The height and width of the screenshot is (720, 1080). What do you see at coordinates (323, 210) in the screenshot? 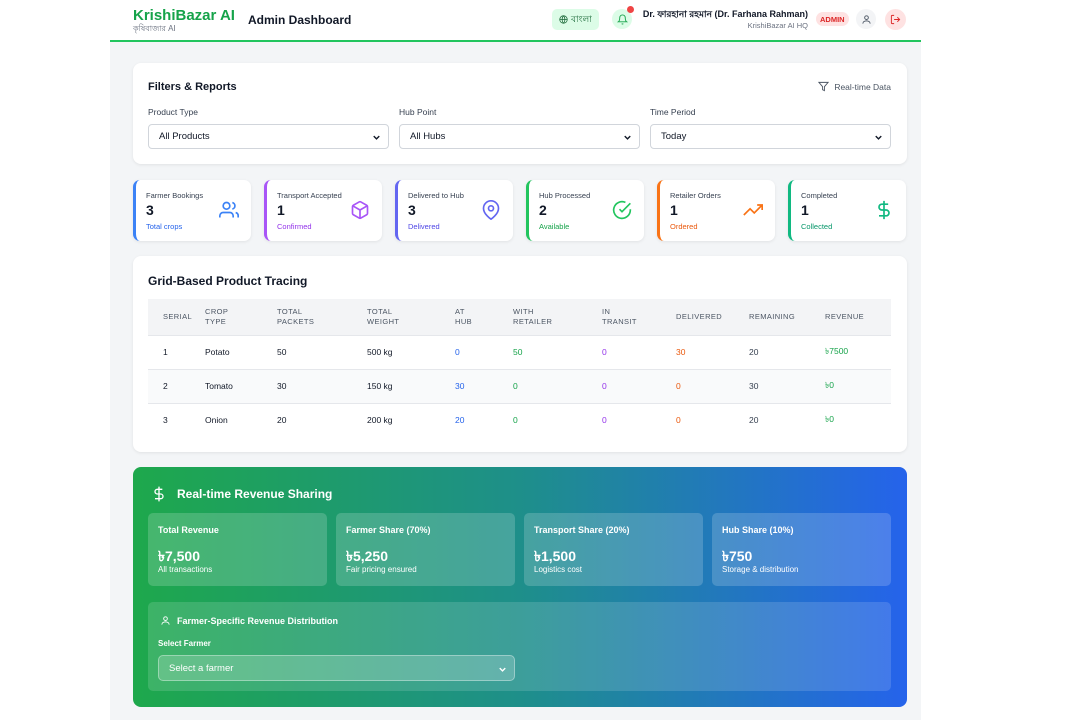
I see `stat-card-transport-accepted: Transport Accepted 1 Confirmed` at bounding box center [323, 210].